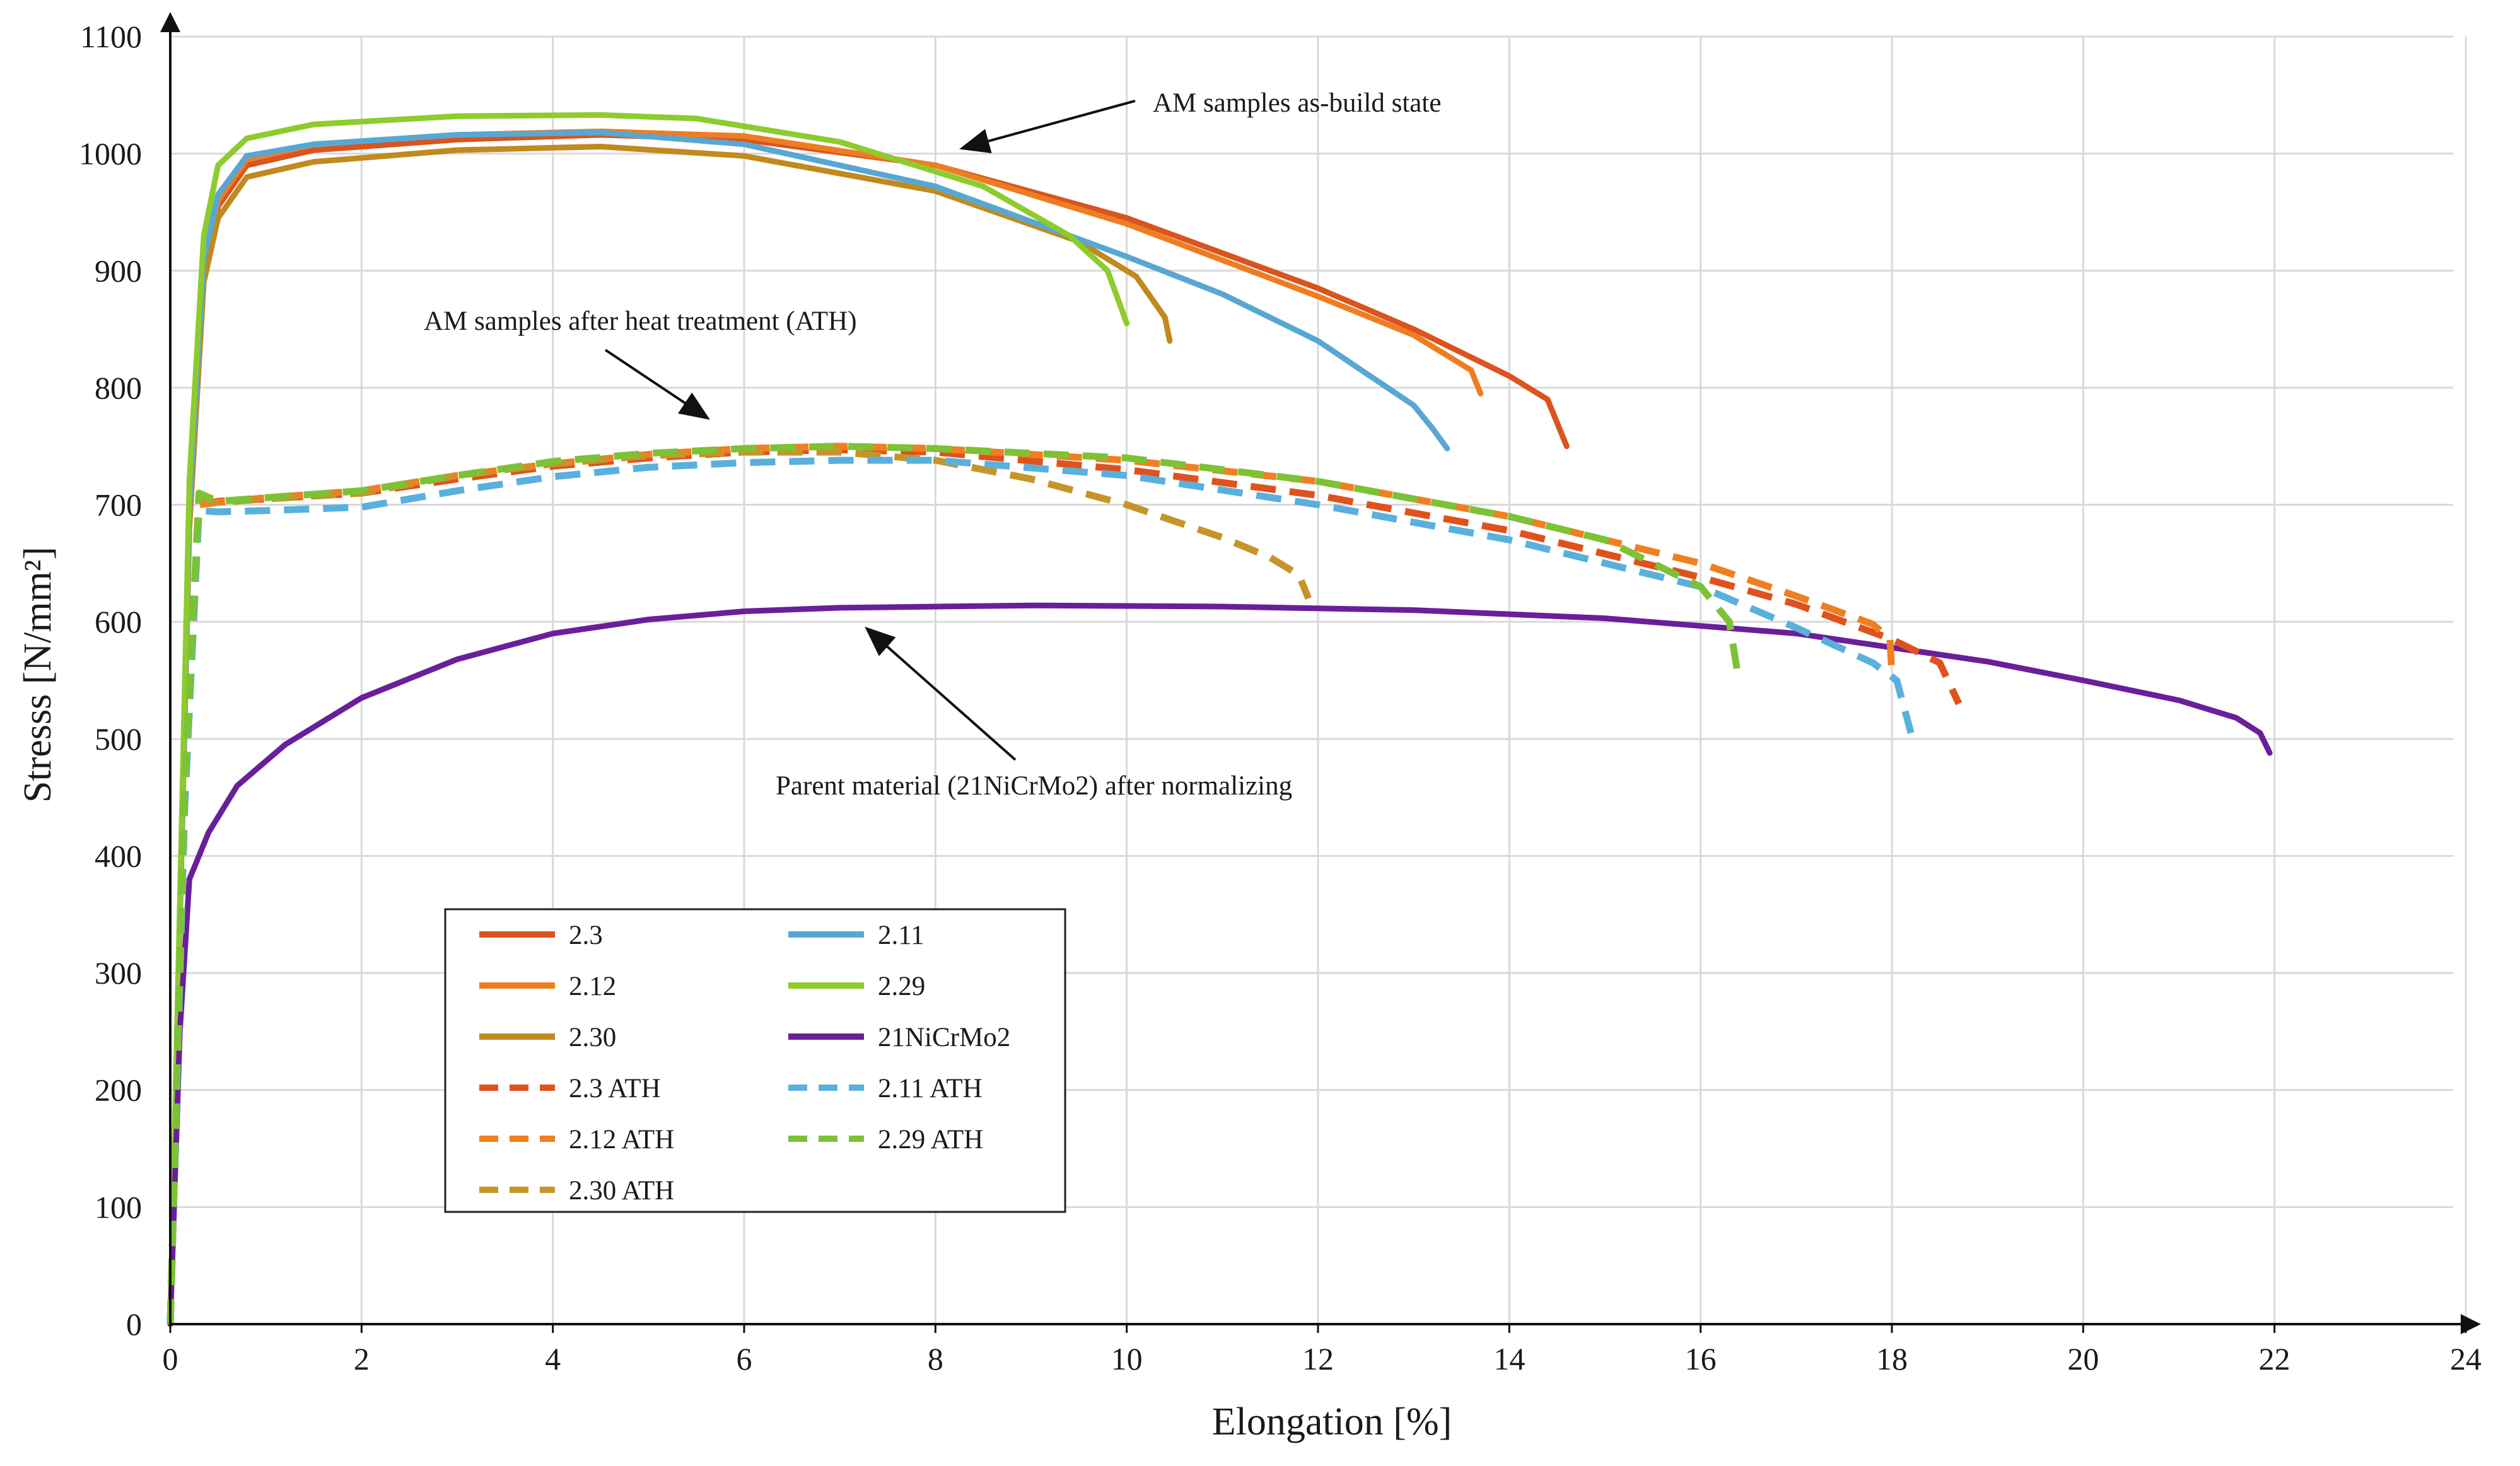 The image size is (2520, 1466). I want to click on legend-box, so click(755, 1060).